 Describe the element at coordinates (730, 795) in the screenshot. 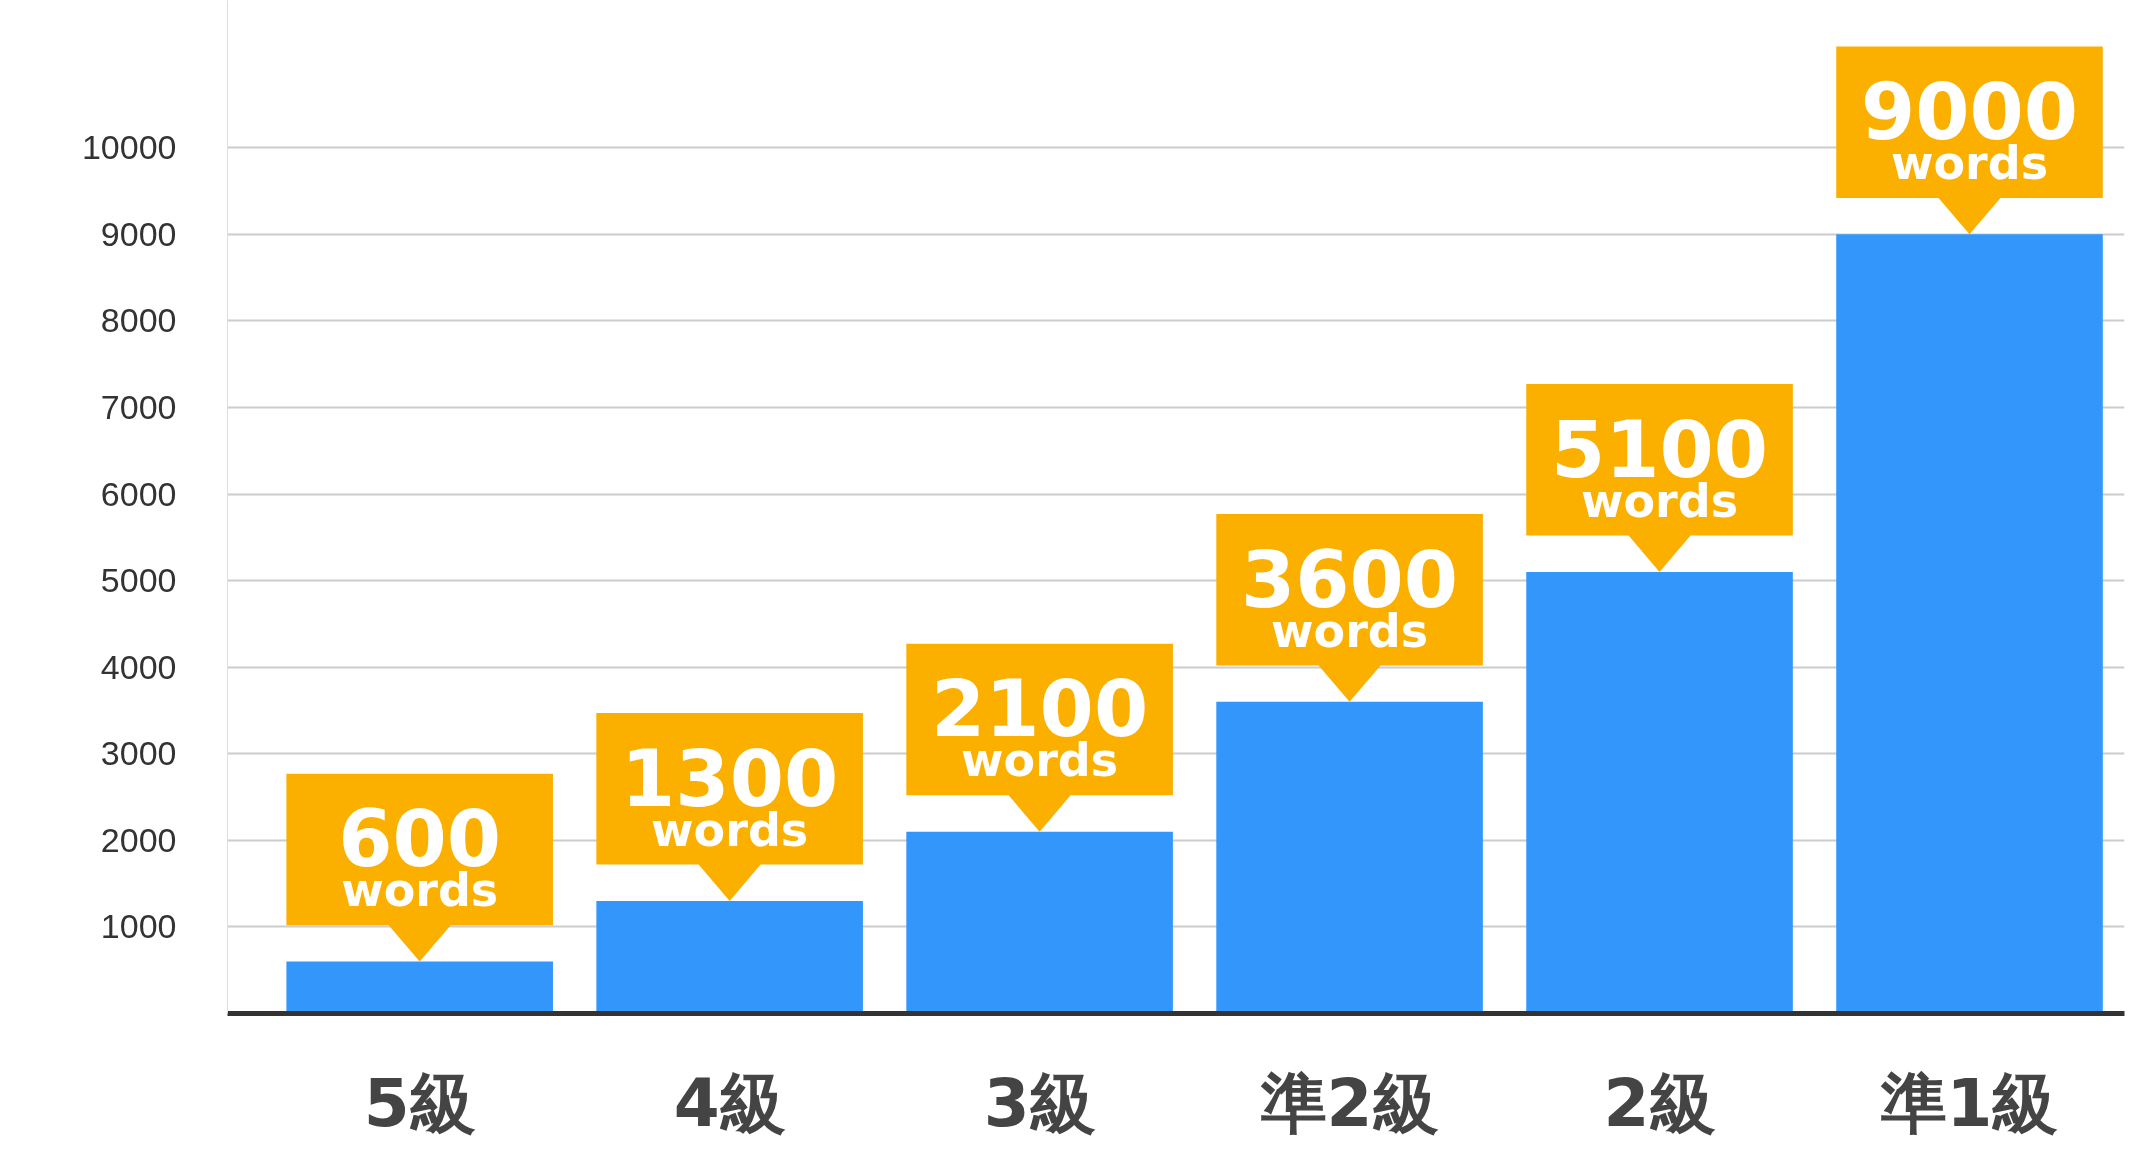

I see `data-label: 1300 words` at that location.